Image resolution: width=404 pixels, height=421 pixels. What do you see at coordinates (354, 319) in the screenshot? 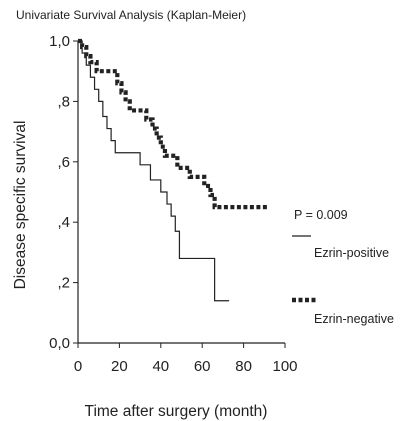
I see `legend-label-ezrin-negative: Ezrin-negative` at bounding box center [354, 319].